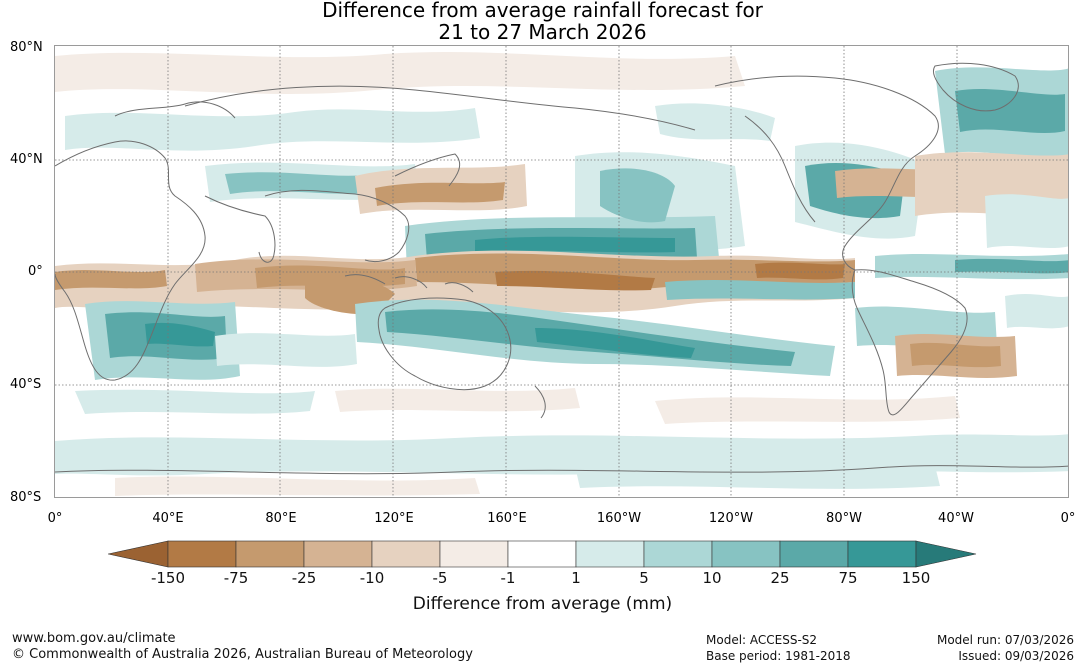  Describe the element at coordinates (55, 518) in the screenshot. I see `lon-label-0-left: 0°` at that location.